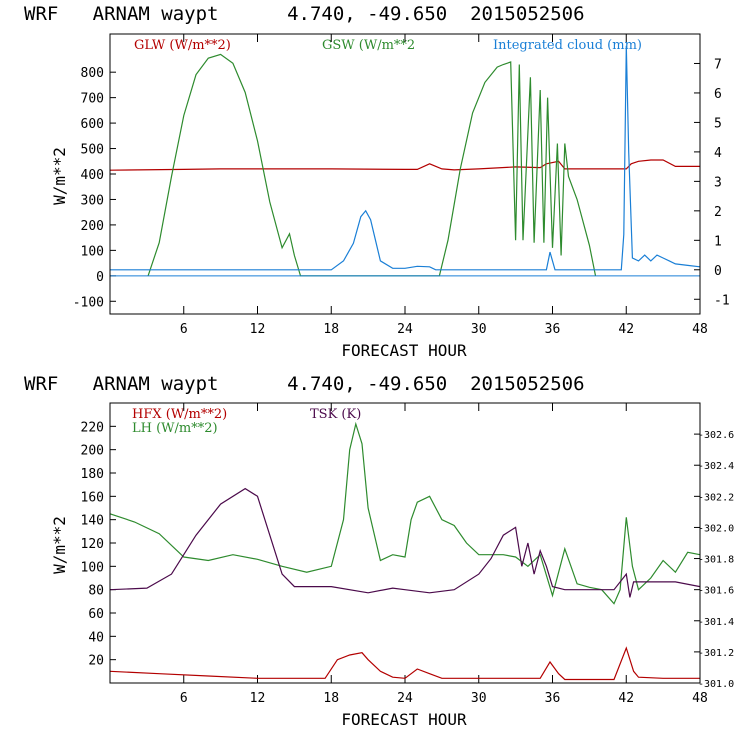 This screenshot has width=740, height=740. Describe the element at coordinates (182, 45) in the screenshot. I see `legend-glw: GLW (W/m**2)` at that location.